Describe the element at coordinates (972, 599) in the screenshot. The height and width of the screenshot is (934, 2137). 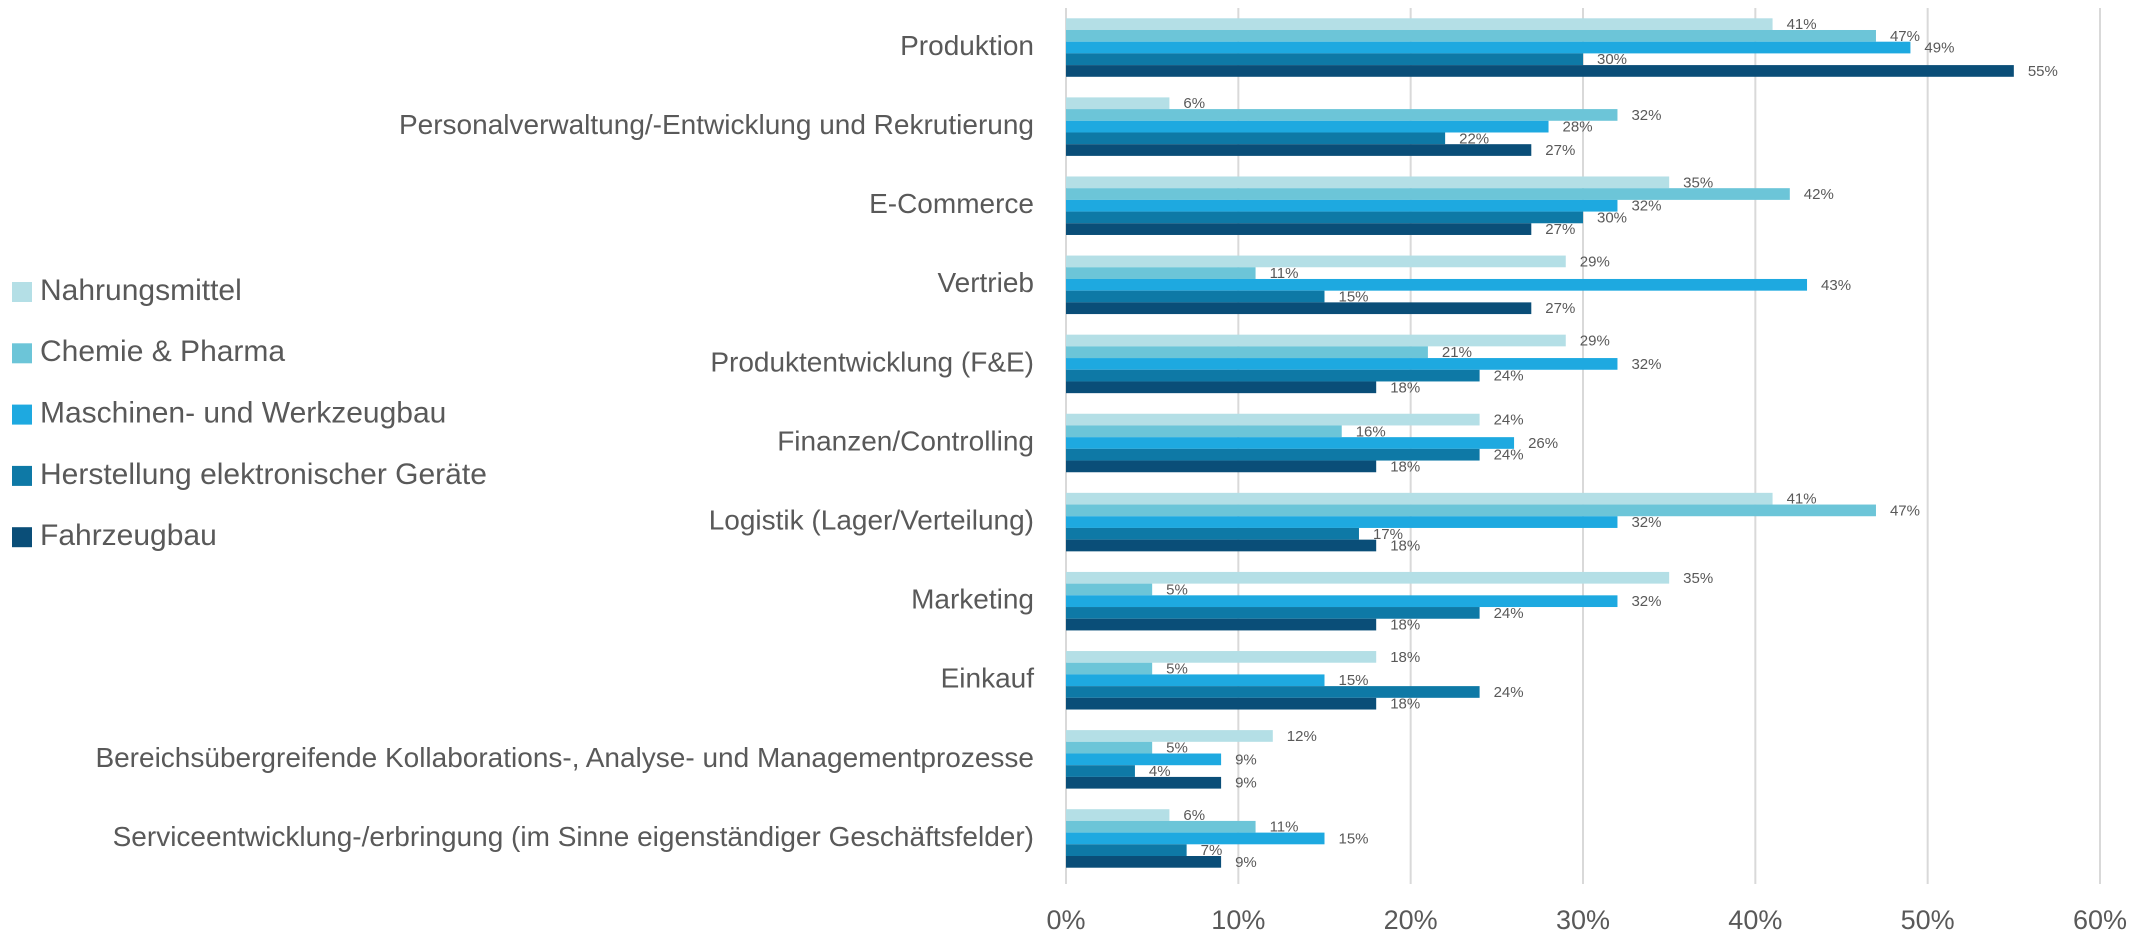
I see `category-label: Marketing` at that location.